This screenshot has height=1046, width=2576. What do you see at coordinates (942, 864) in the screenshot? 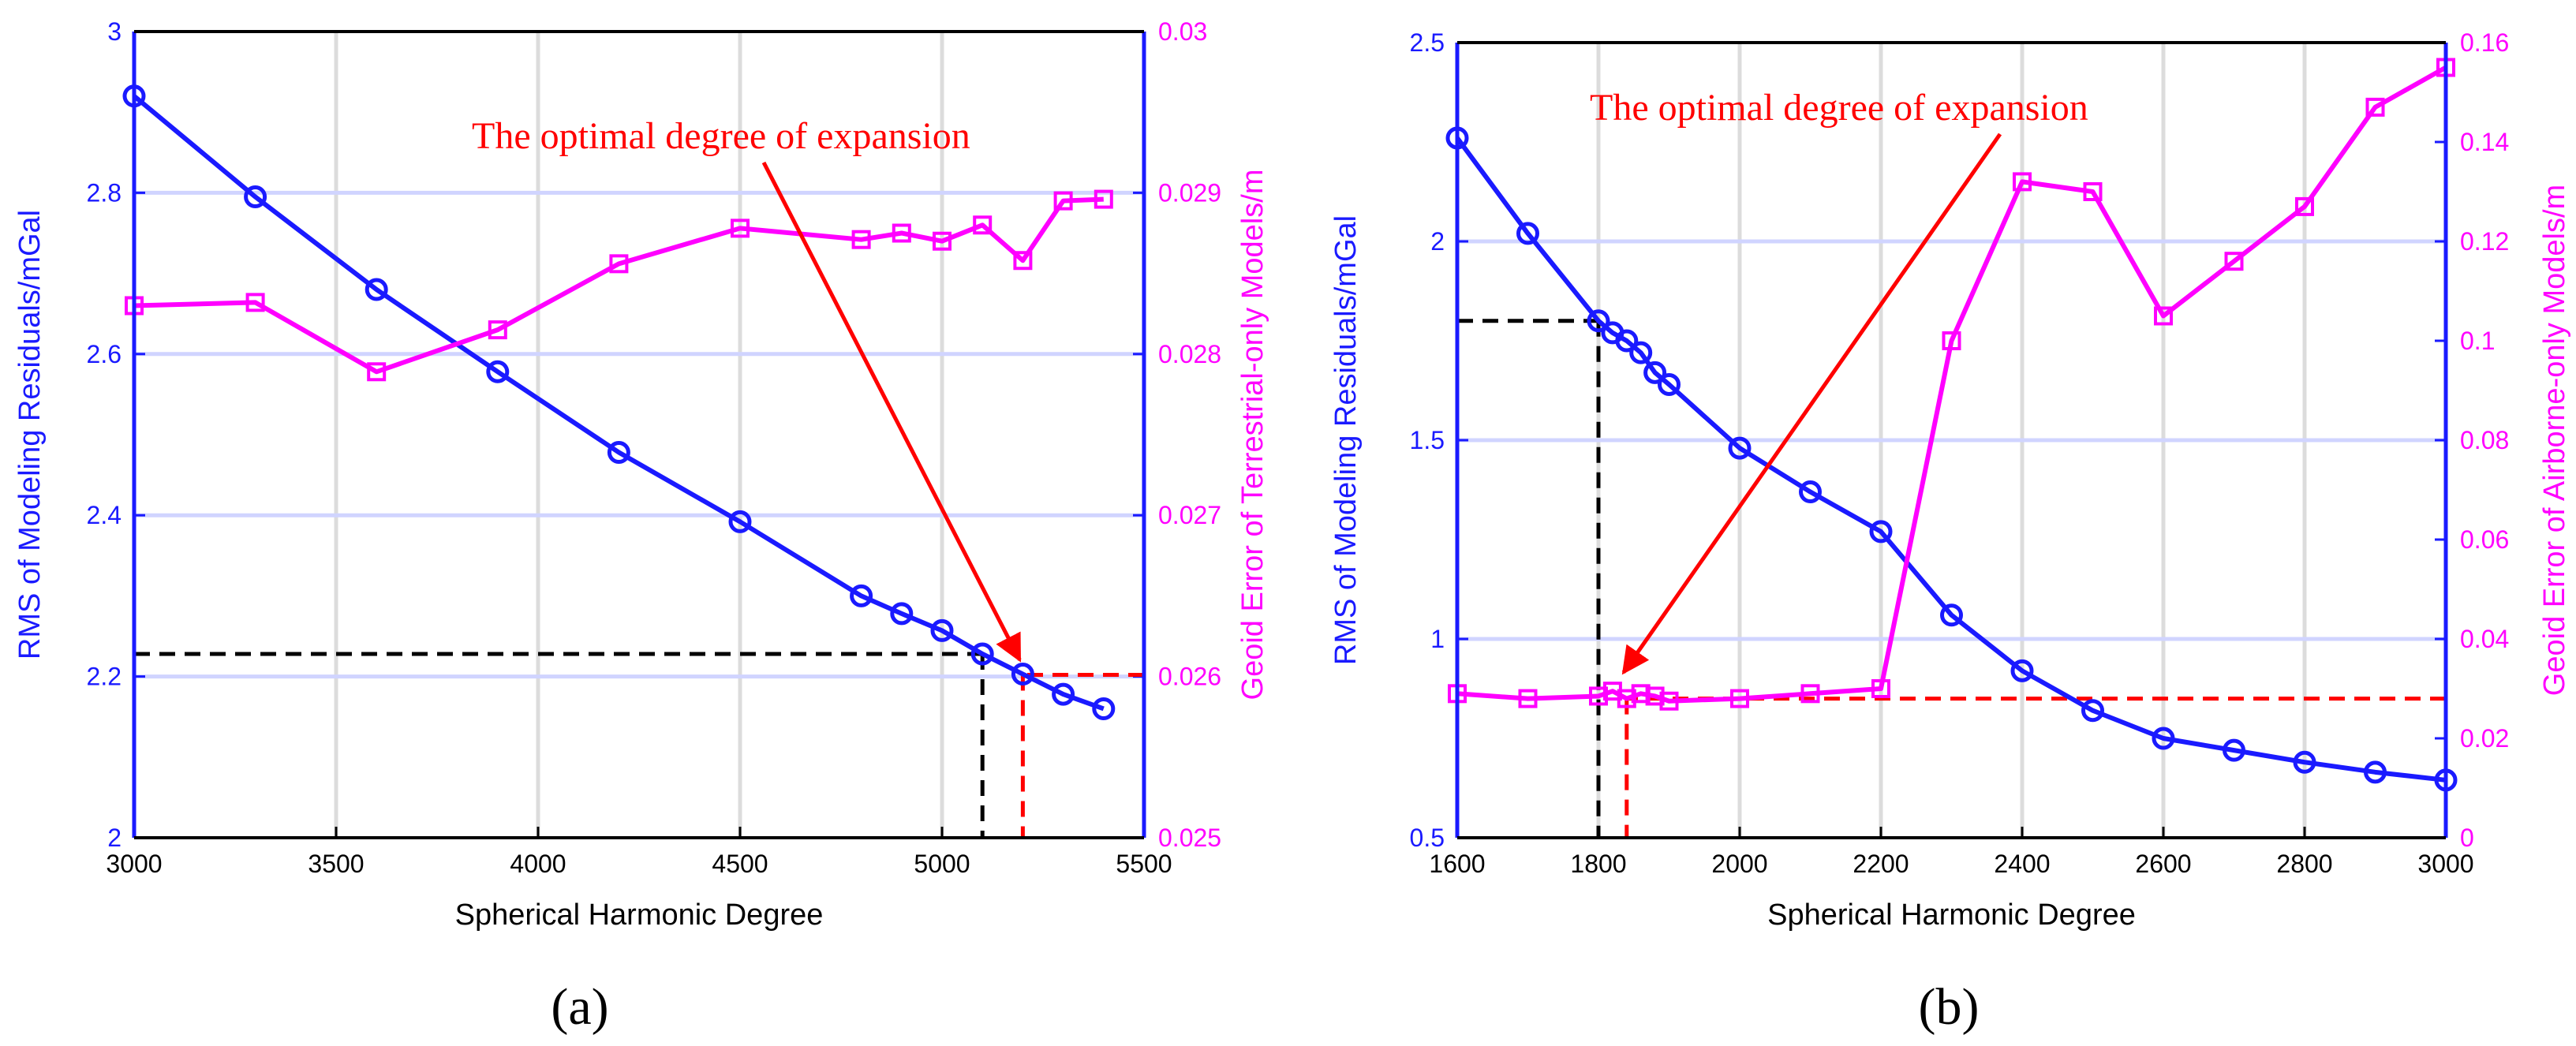
I see `x-tick-label: 5000` at bounding box center [942, 864].